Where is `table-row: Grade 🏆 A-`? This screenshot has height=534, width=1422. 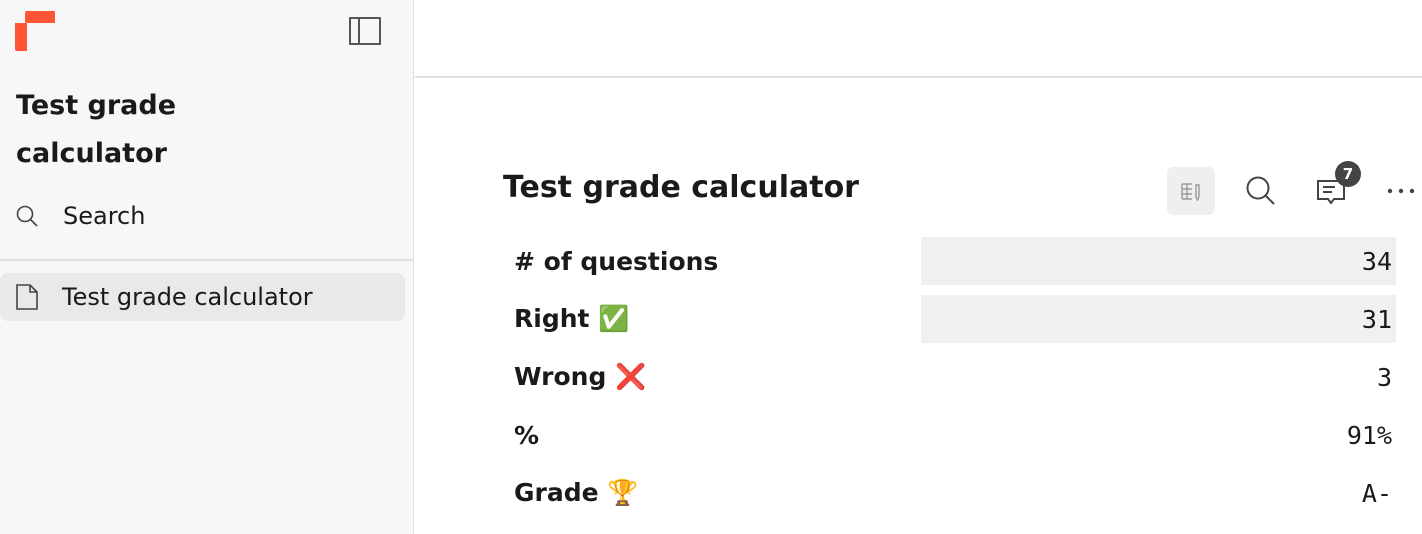 table-row: Grade 🏆 A- is located at coordinates (949, 493).